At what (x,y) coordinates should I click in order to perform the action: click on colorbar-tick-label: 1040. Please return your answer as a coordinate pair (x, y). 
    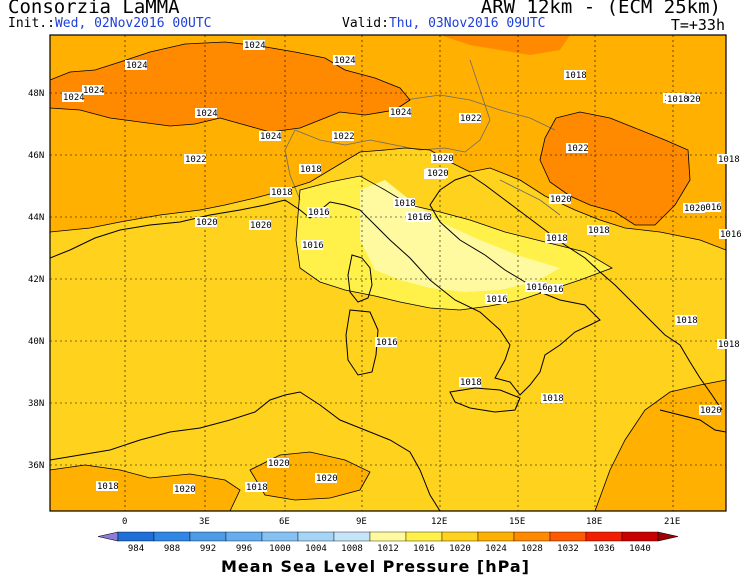
    Looking at the image, I should click on (640, 549).